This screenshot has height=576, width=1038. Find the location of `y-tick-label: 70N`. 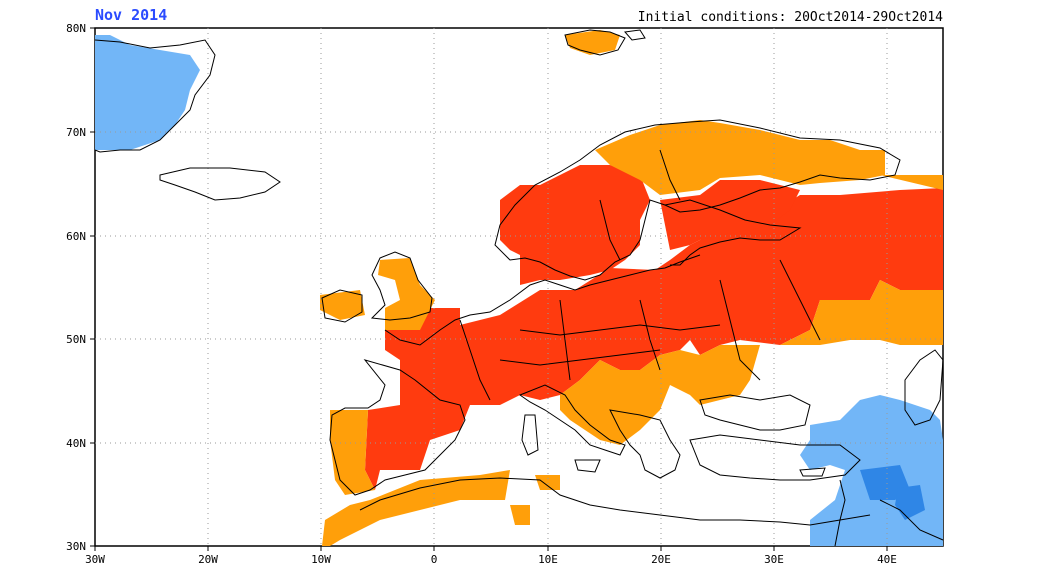

y-tick-label: 70N is located at coordinates (76, 132).